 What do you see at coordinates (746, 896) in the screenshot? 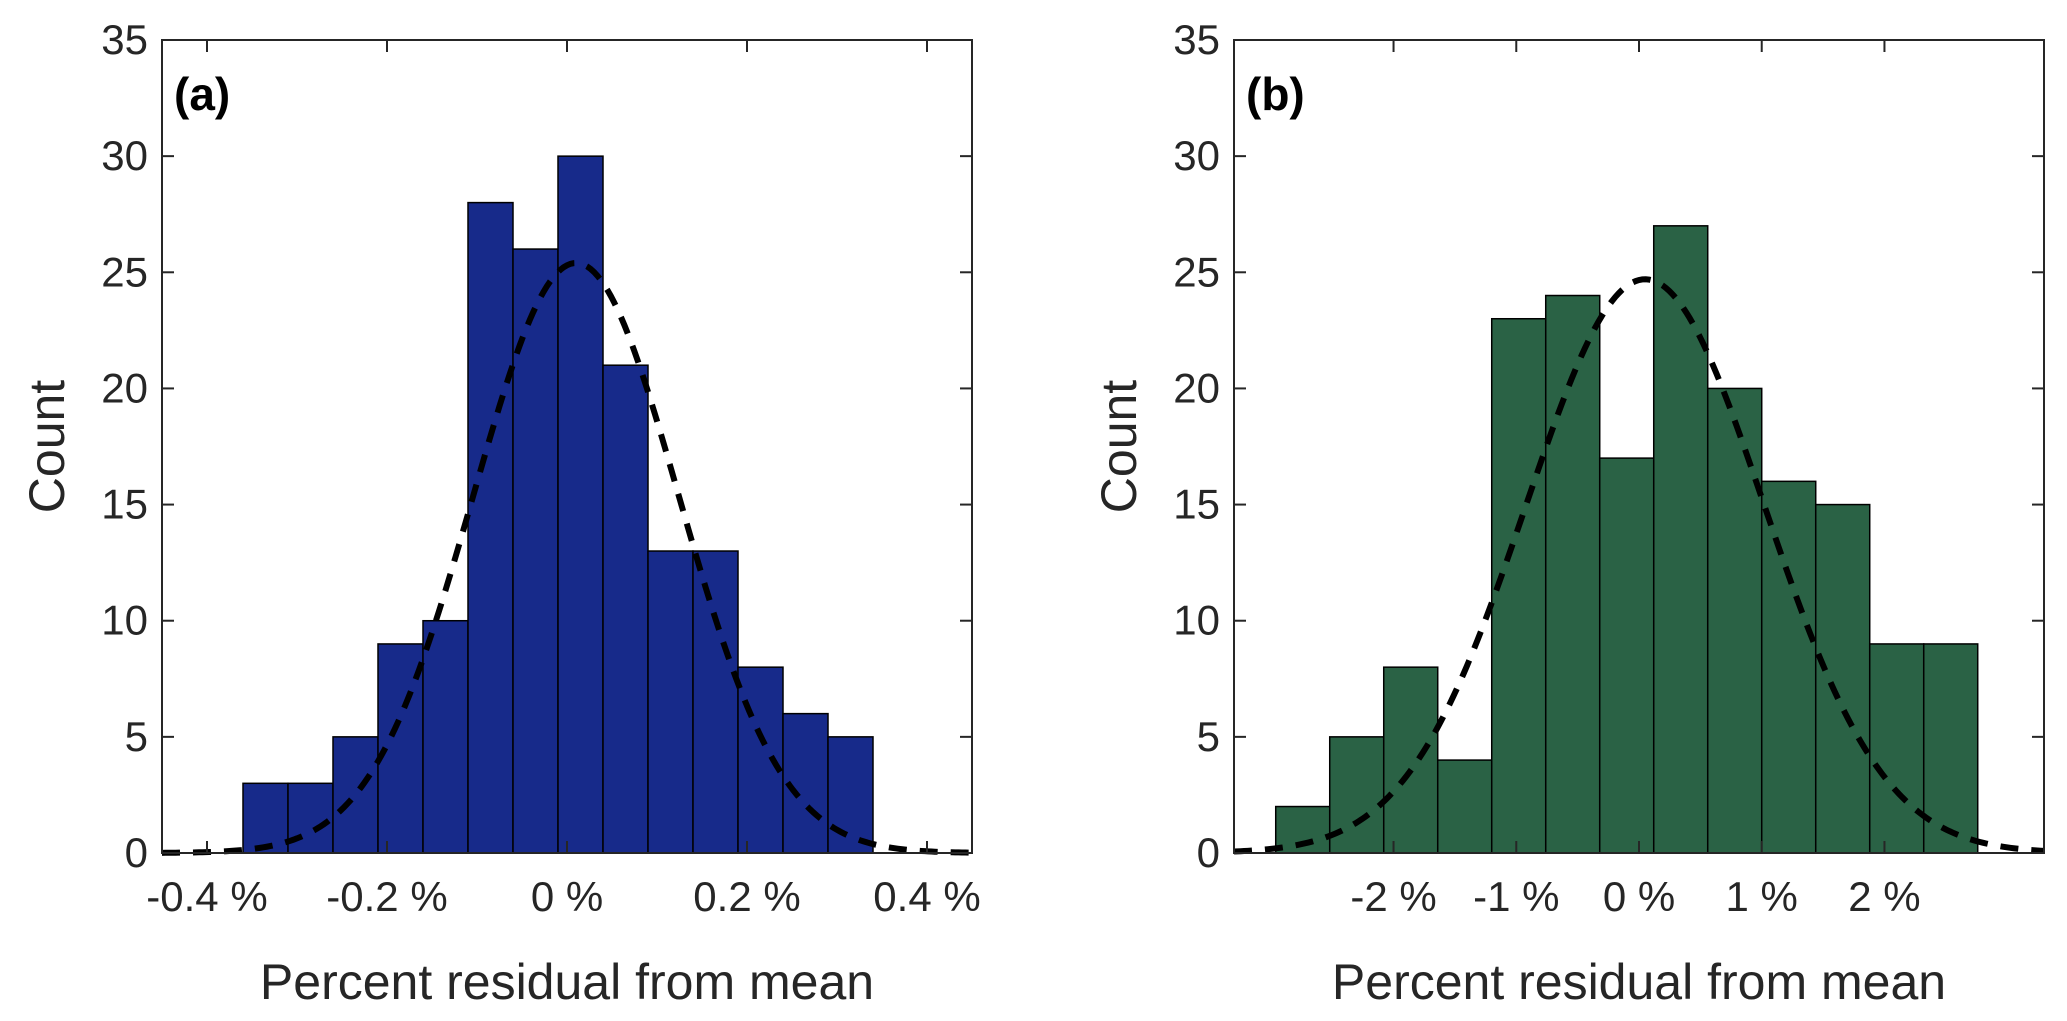
I see `x-tick-label: 0.2 %` at bounding box center [746, 896].